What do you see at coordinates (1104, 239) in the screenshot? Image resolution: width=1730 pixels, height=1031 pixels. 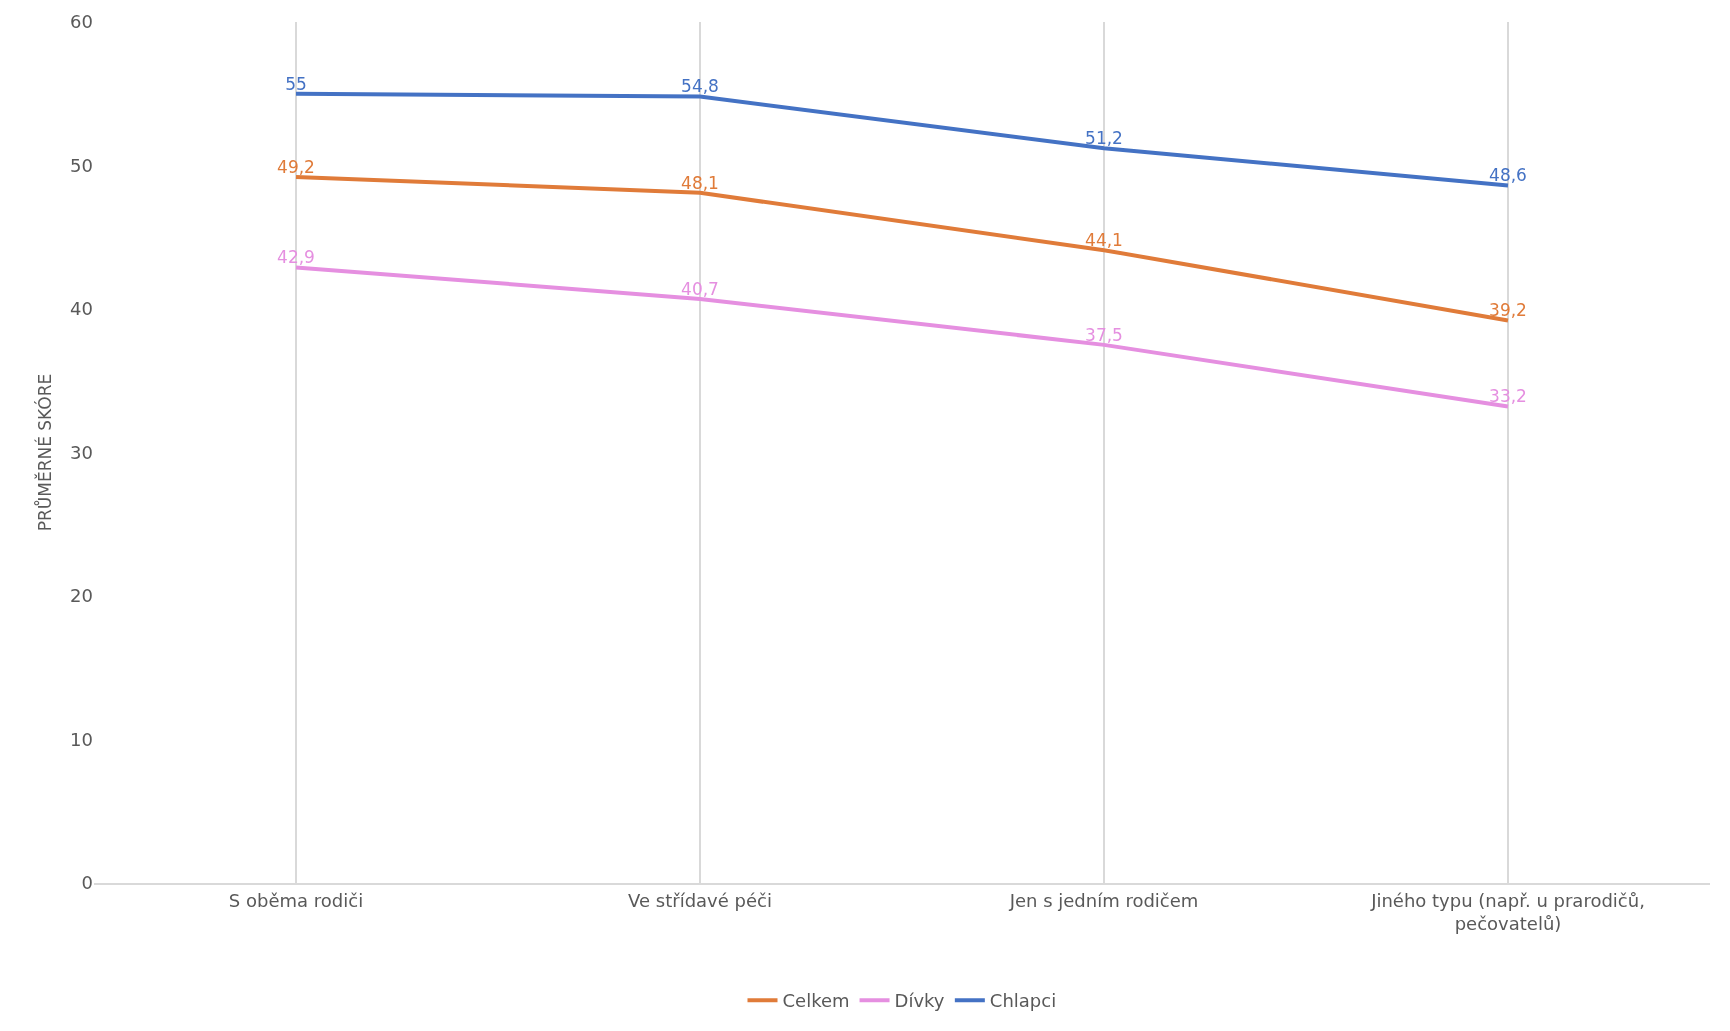 I see `data-label: 44,1` at bounding box center [1104, 239].